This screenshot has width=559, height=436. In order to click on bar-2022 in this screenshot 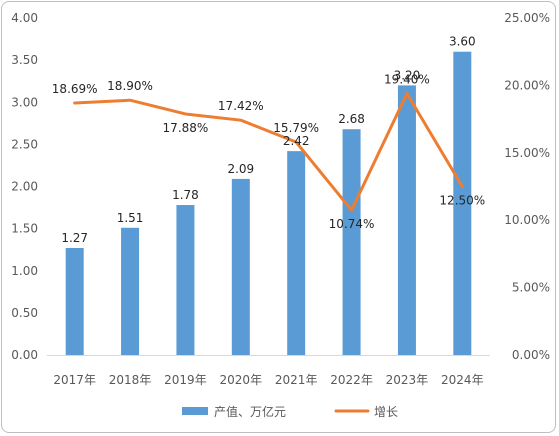, I will do `click(351, 242)`.